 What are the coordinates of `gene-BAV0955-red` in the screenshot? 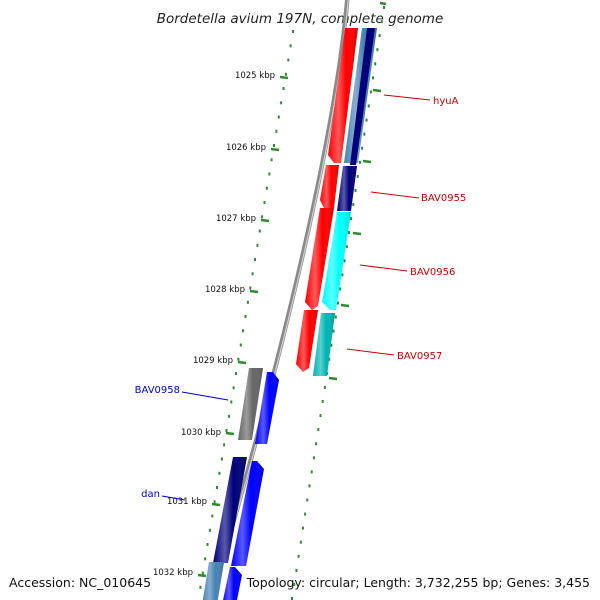 It's located at (329, 186).